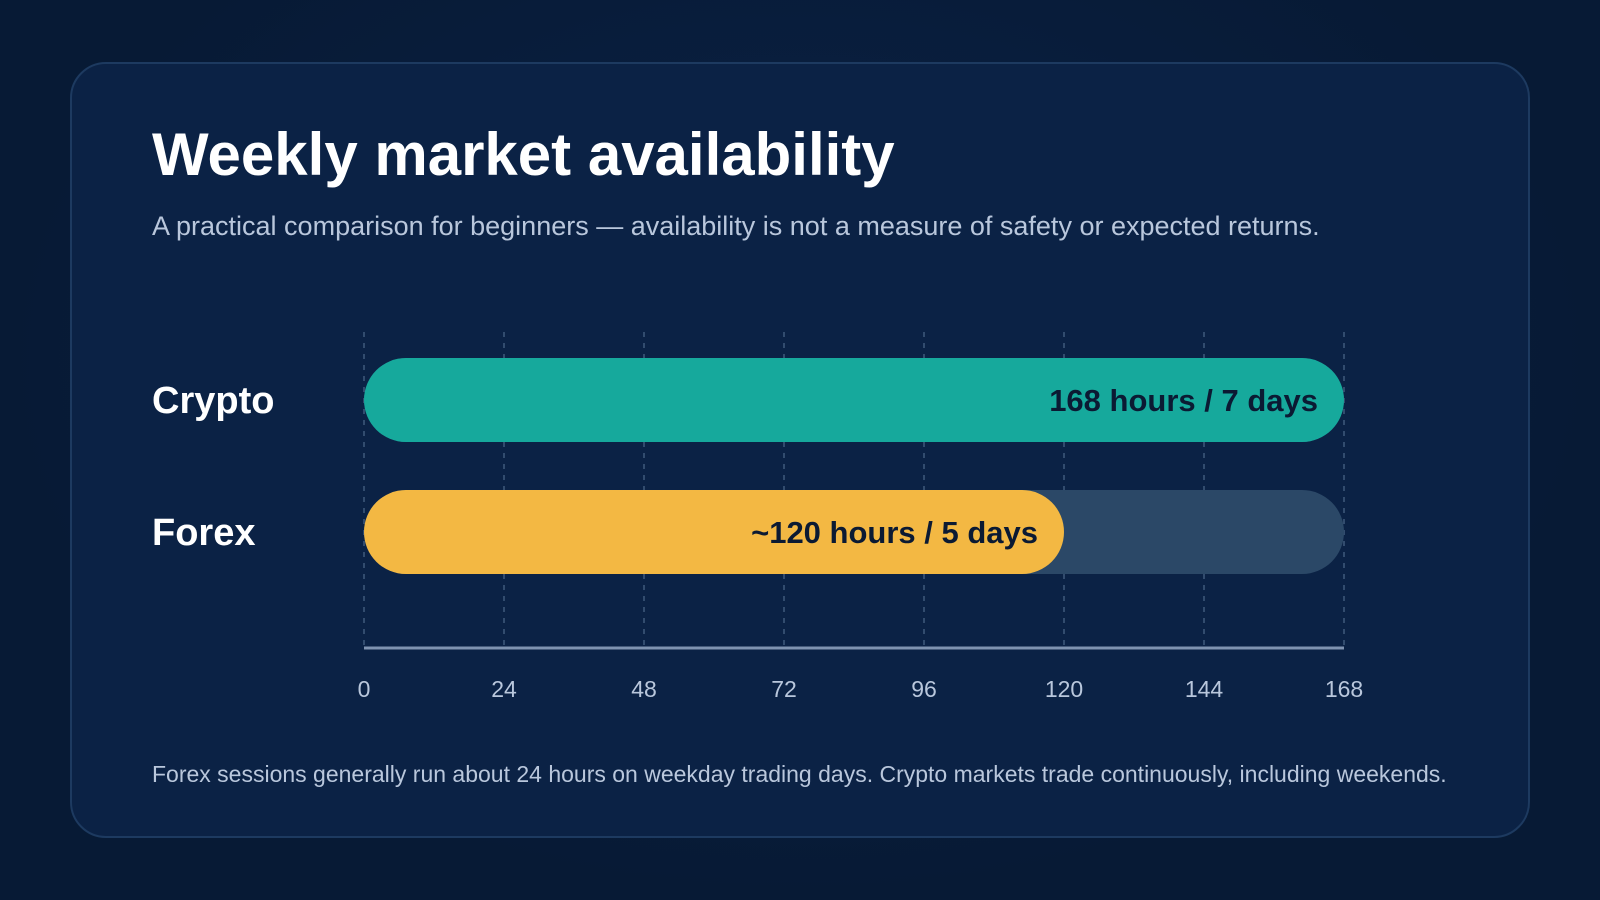 This screenshot has width=1600, height=900. Describe the element at coordinates (504, 689) in the screenshot. I see `x-tick-label: 24` at that location.